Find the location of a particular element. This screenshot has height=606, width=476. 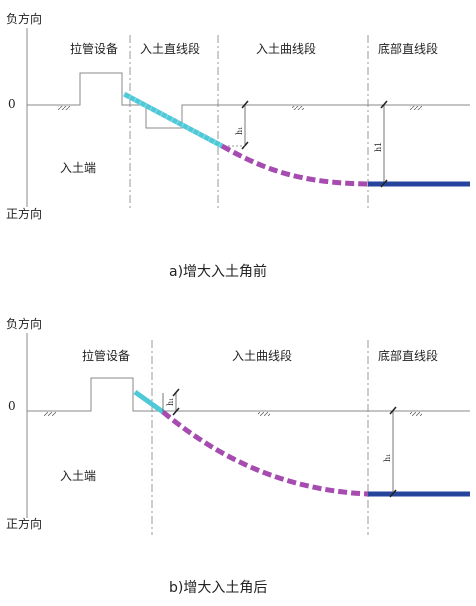

curve-pipe-a is located at coordinates (294, 165).